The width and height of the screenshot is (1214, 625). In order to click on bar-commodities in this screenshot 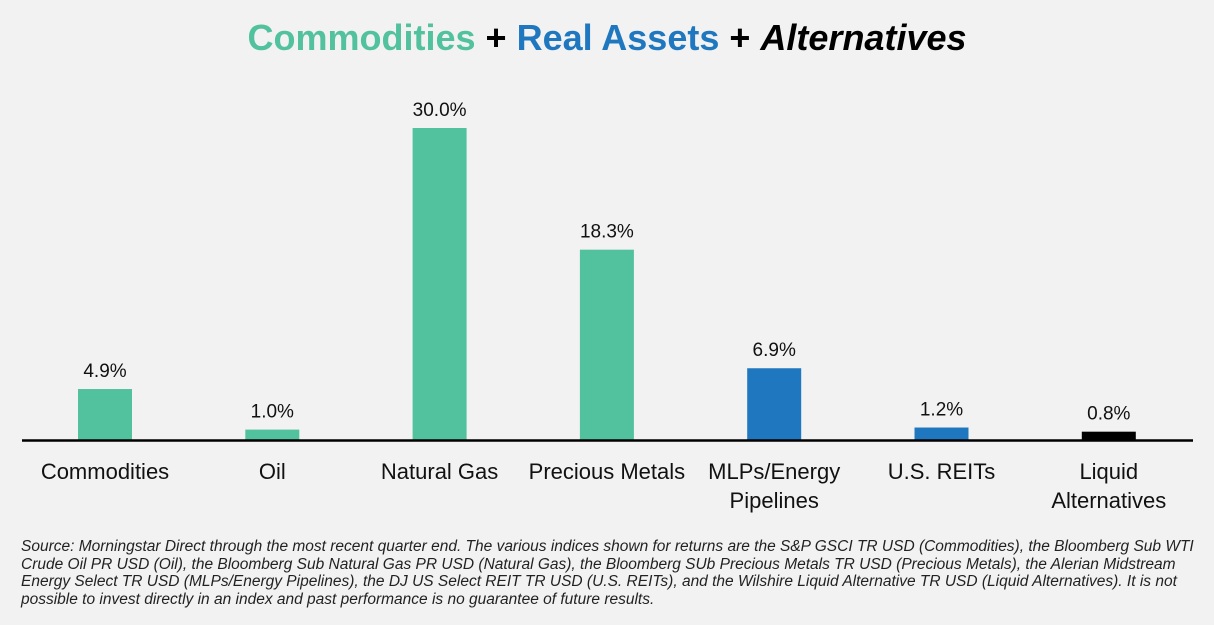, I will do `click(105, 414)`.